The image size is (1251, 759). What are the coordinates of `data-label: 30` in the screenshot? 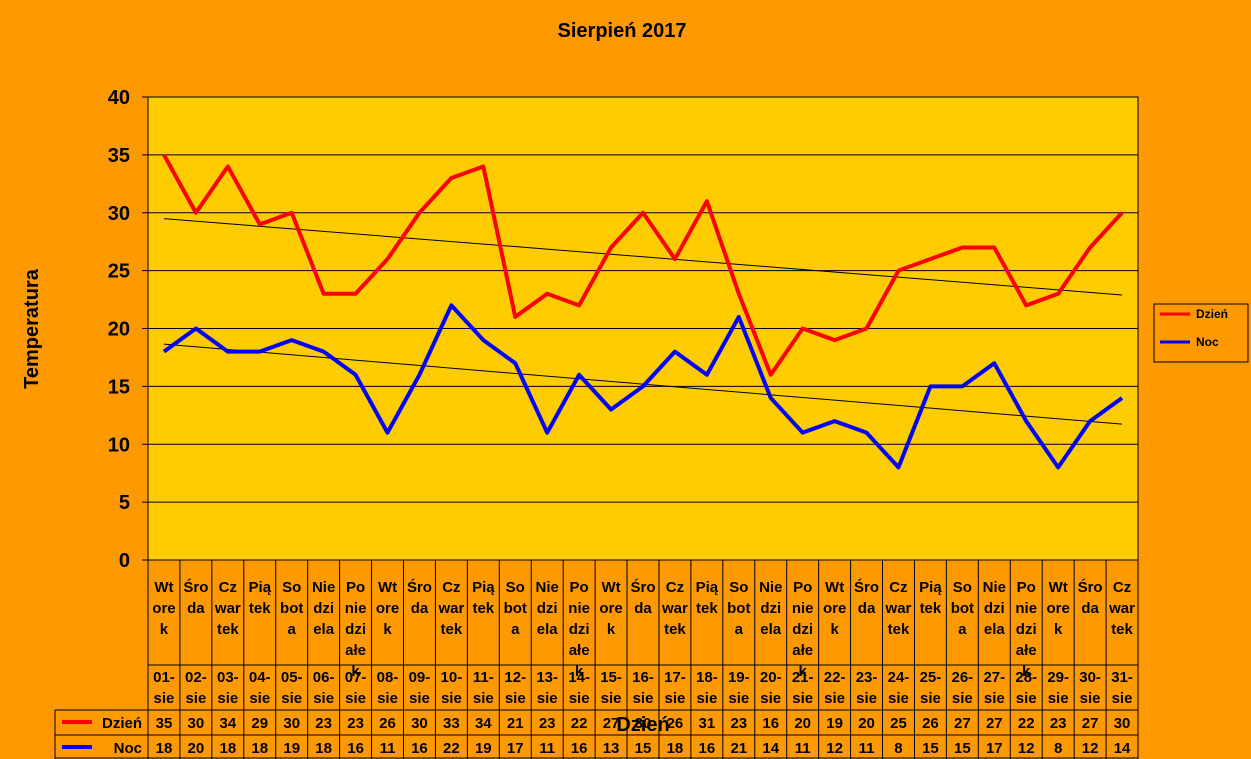 It's located at (1122, 723).